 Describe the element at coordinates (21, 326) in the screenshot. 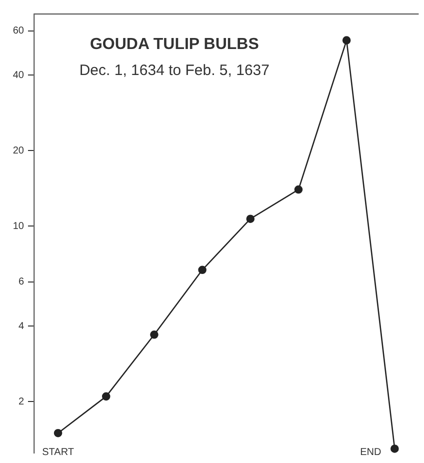

I see `y-tick-label: 4` at that location.